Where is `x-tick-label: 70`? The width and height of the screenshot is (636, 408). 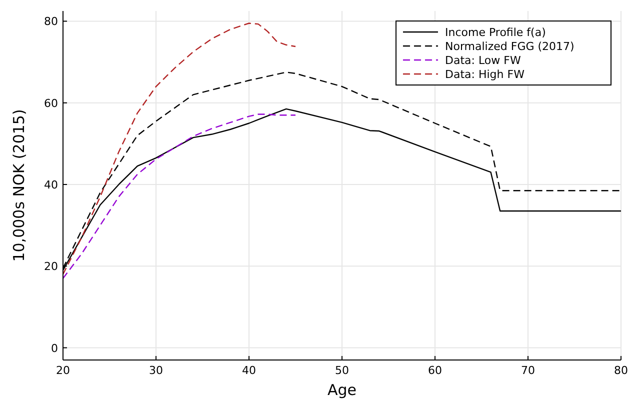 x-tick-label: 70 is located at coordinates (528, 370).